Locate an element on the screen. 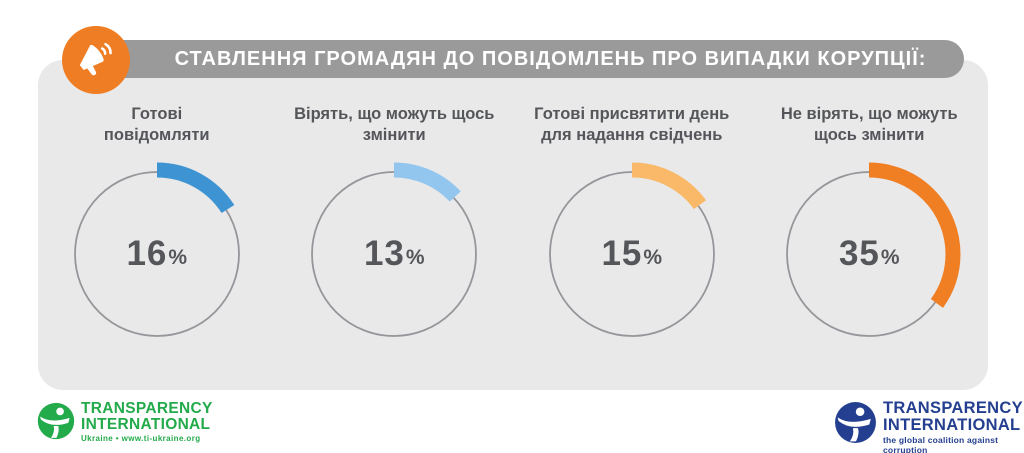 This screenshot has height=453, width=1024. chart-dont-believe: Не вірять, що можуть щось змінити 35% is located at coordinates (870, 226).